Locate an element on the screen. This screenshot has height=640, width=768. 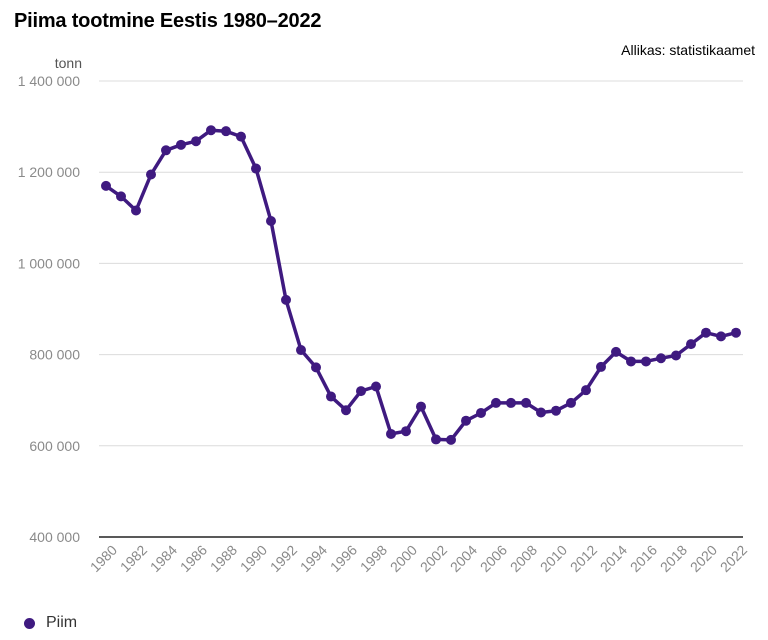
x-tick-label: 1996 is located at coordinates (343, 558).